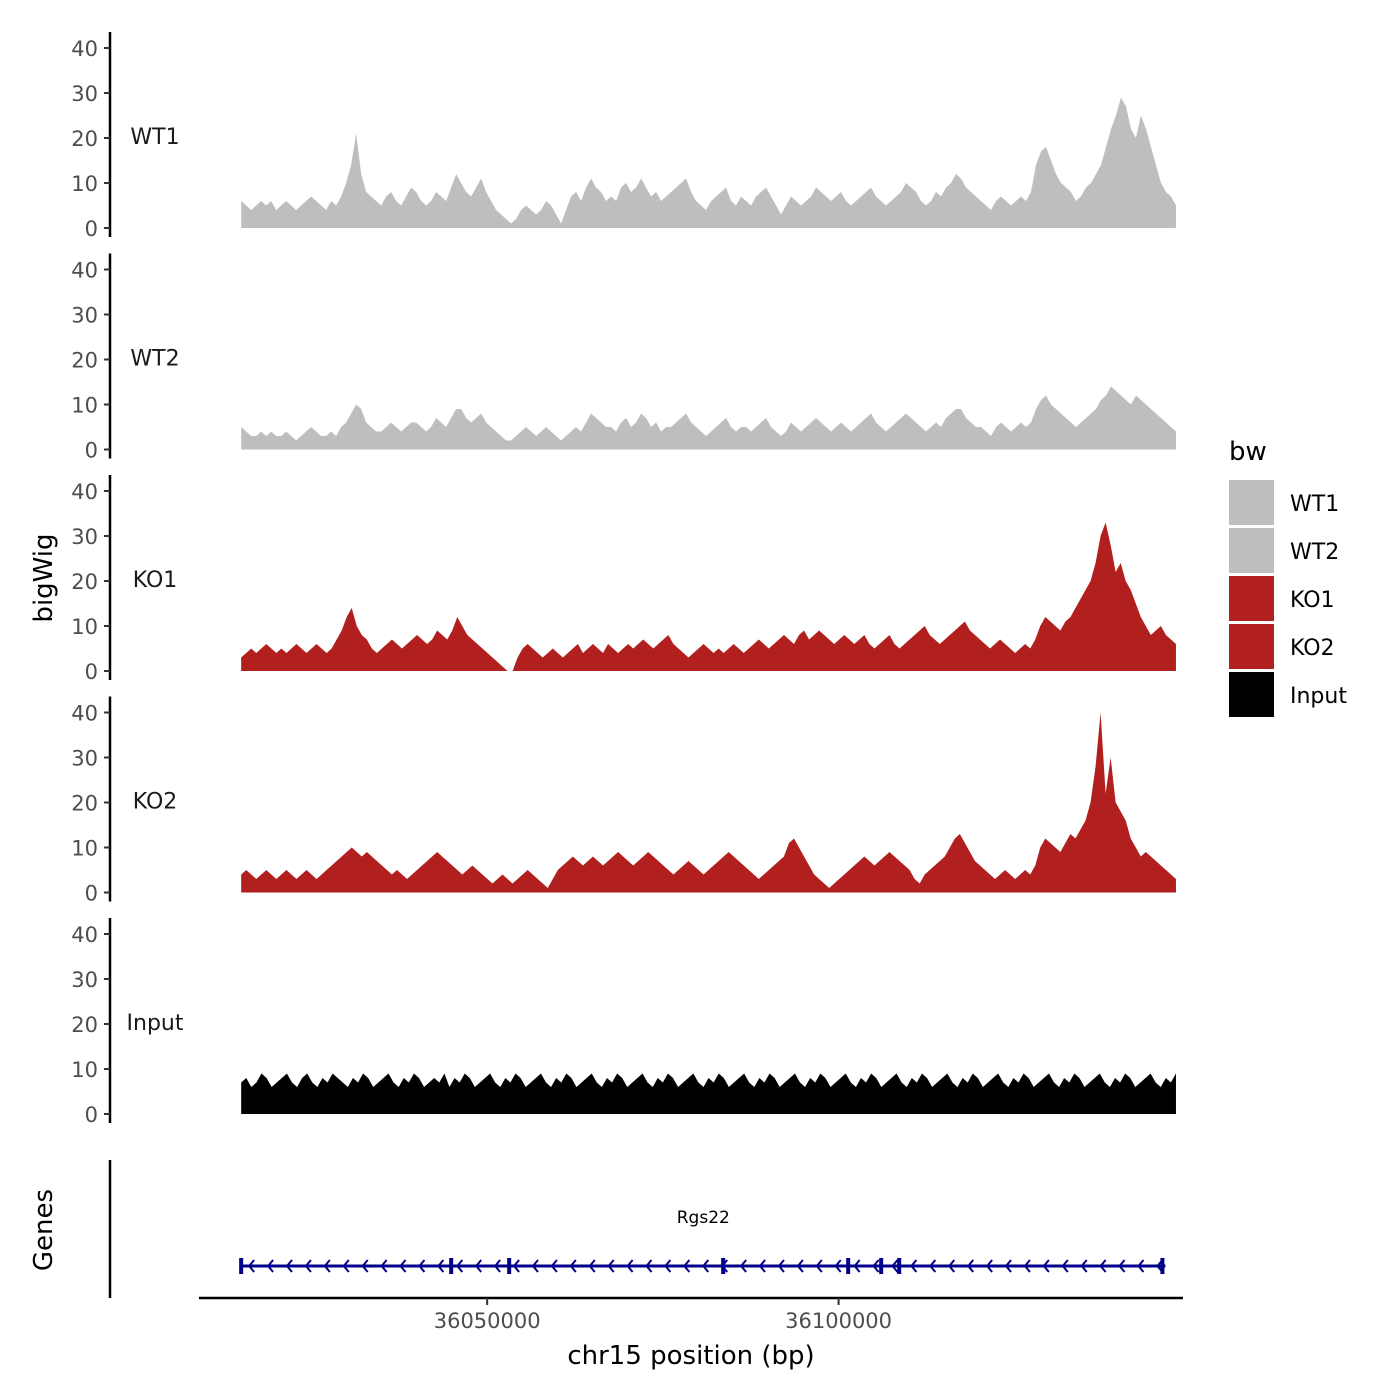 The height and width of the screenshot is (1400, 1400). Describe the element at coordinates (703, 1218) in the screenshot. I see `gene-name-label: Rgs22` at that location.